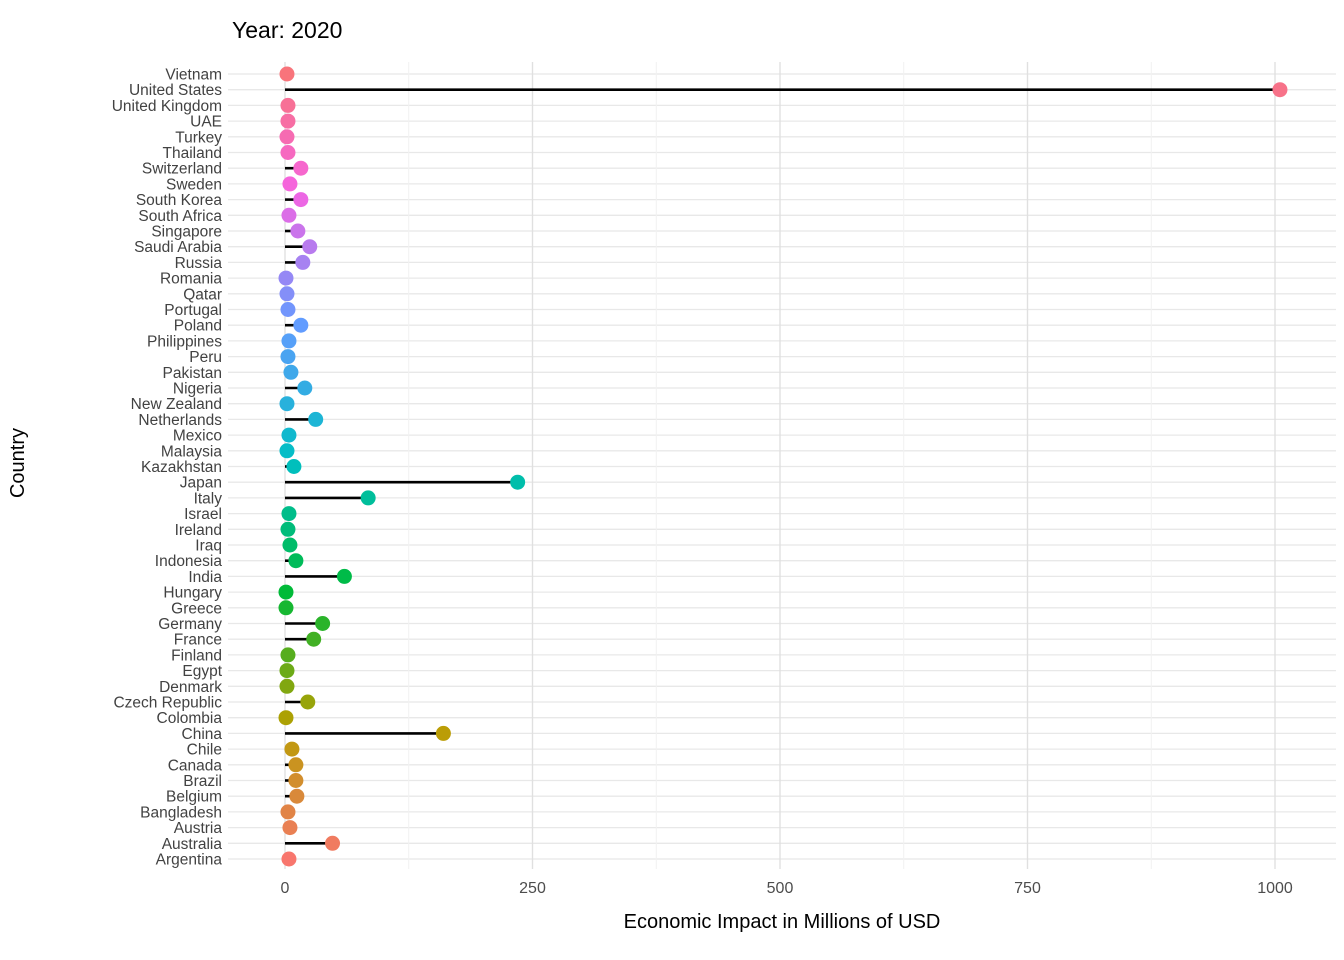 Image resolution: width=1344 pixels, height=960 pixels. What do you see at coordinates (176, 404) in the screenshot?
I see `category-label: New Zealand` at bounding box center [176, 404].